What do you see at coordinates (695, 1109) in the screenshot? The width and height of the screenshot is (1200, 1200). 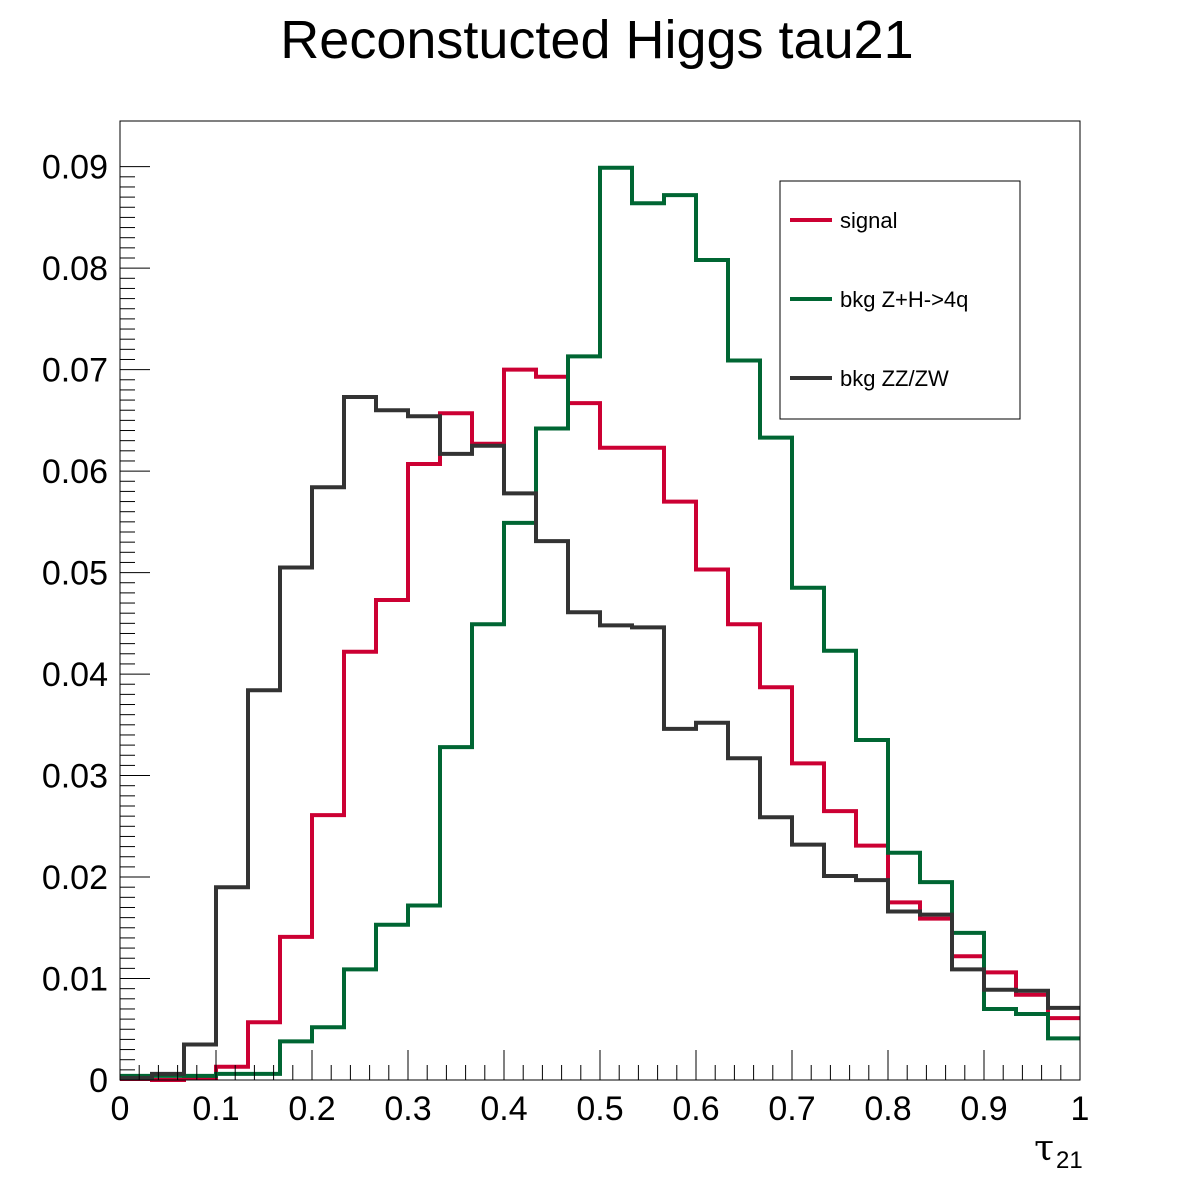 I see `x-tick-label: 0.6` at bounding box center [695, 1109].